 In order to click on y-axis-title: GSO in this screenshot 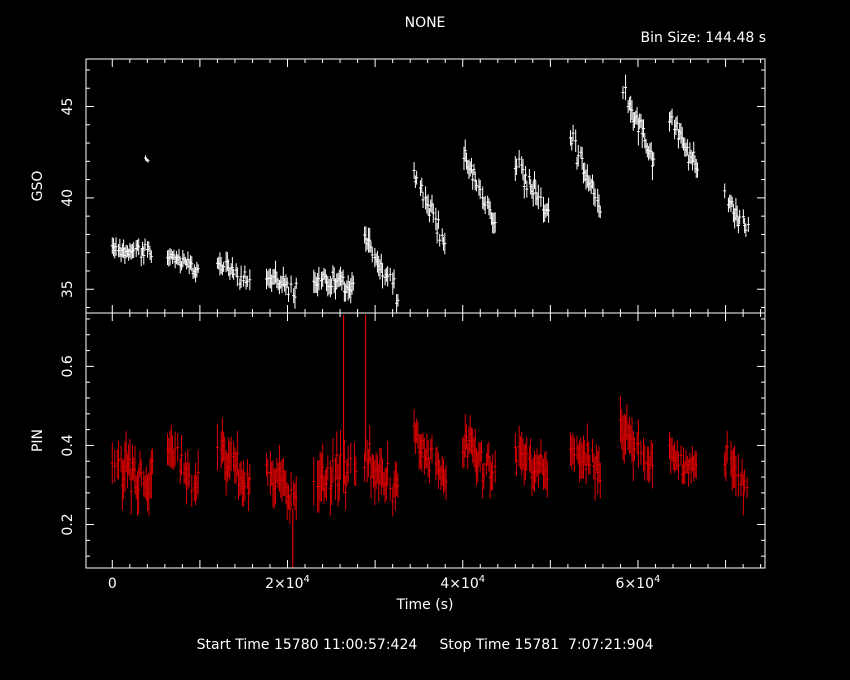, I will do `click(38, 186)`.